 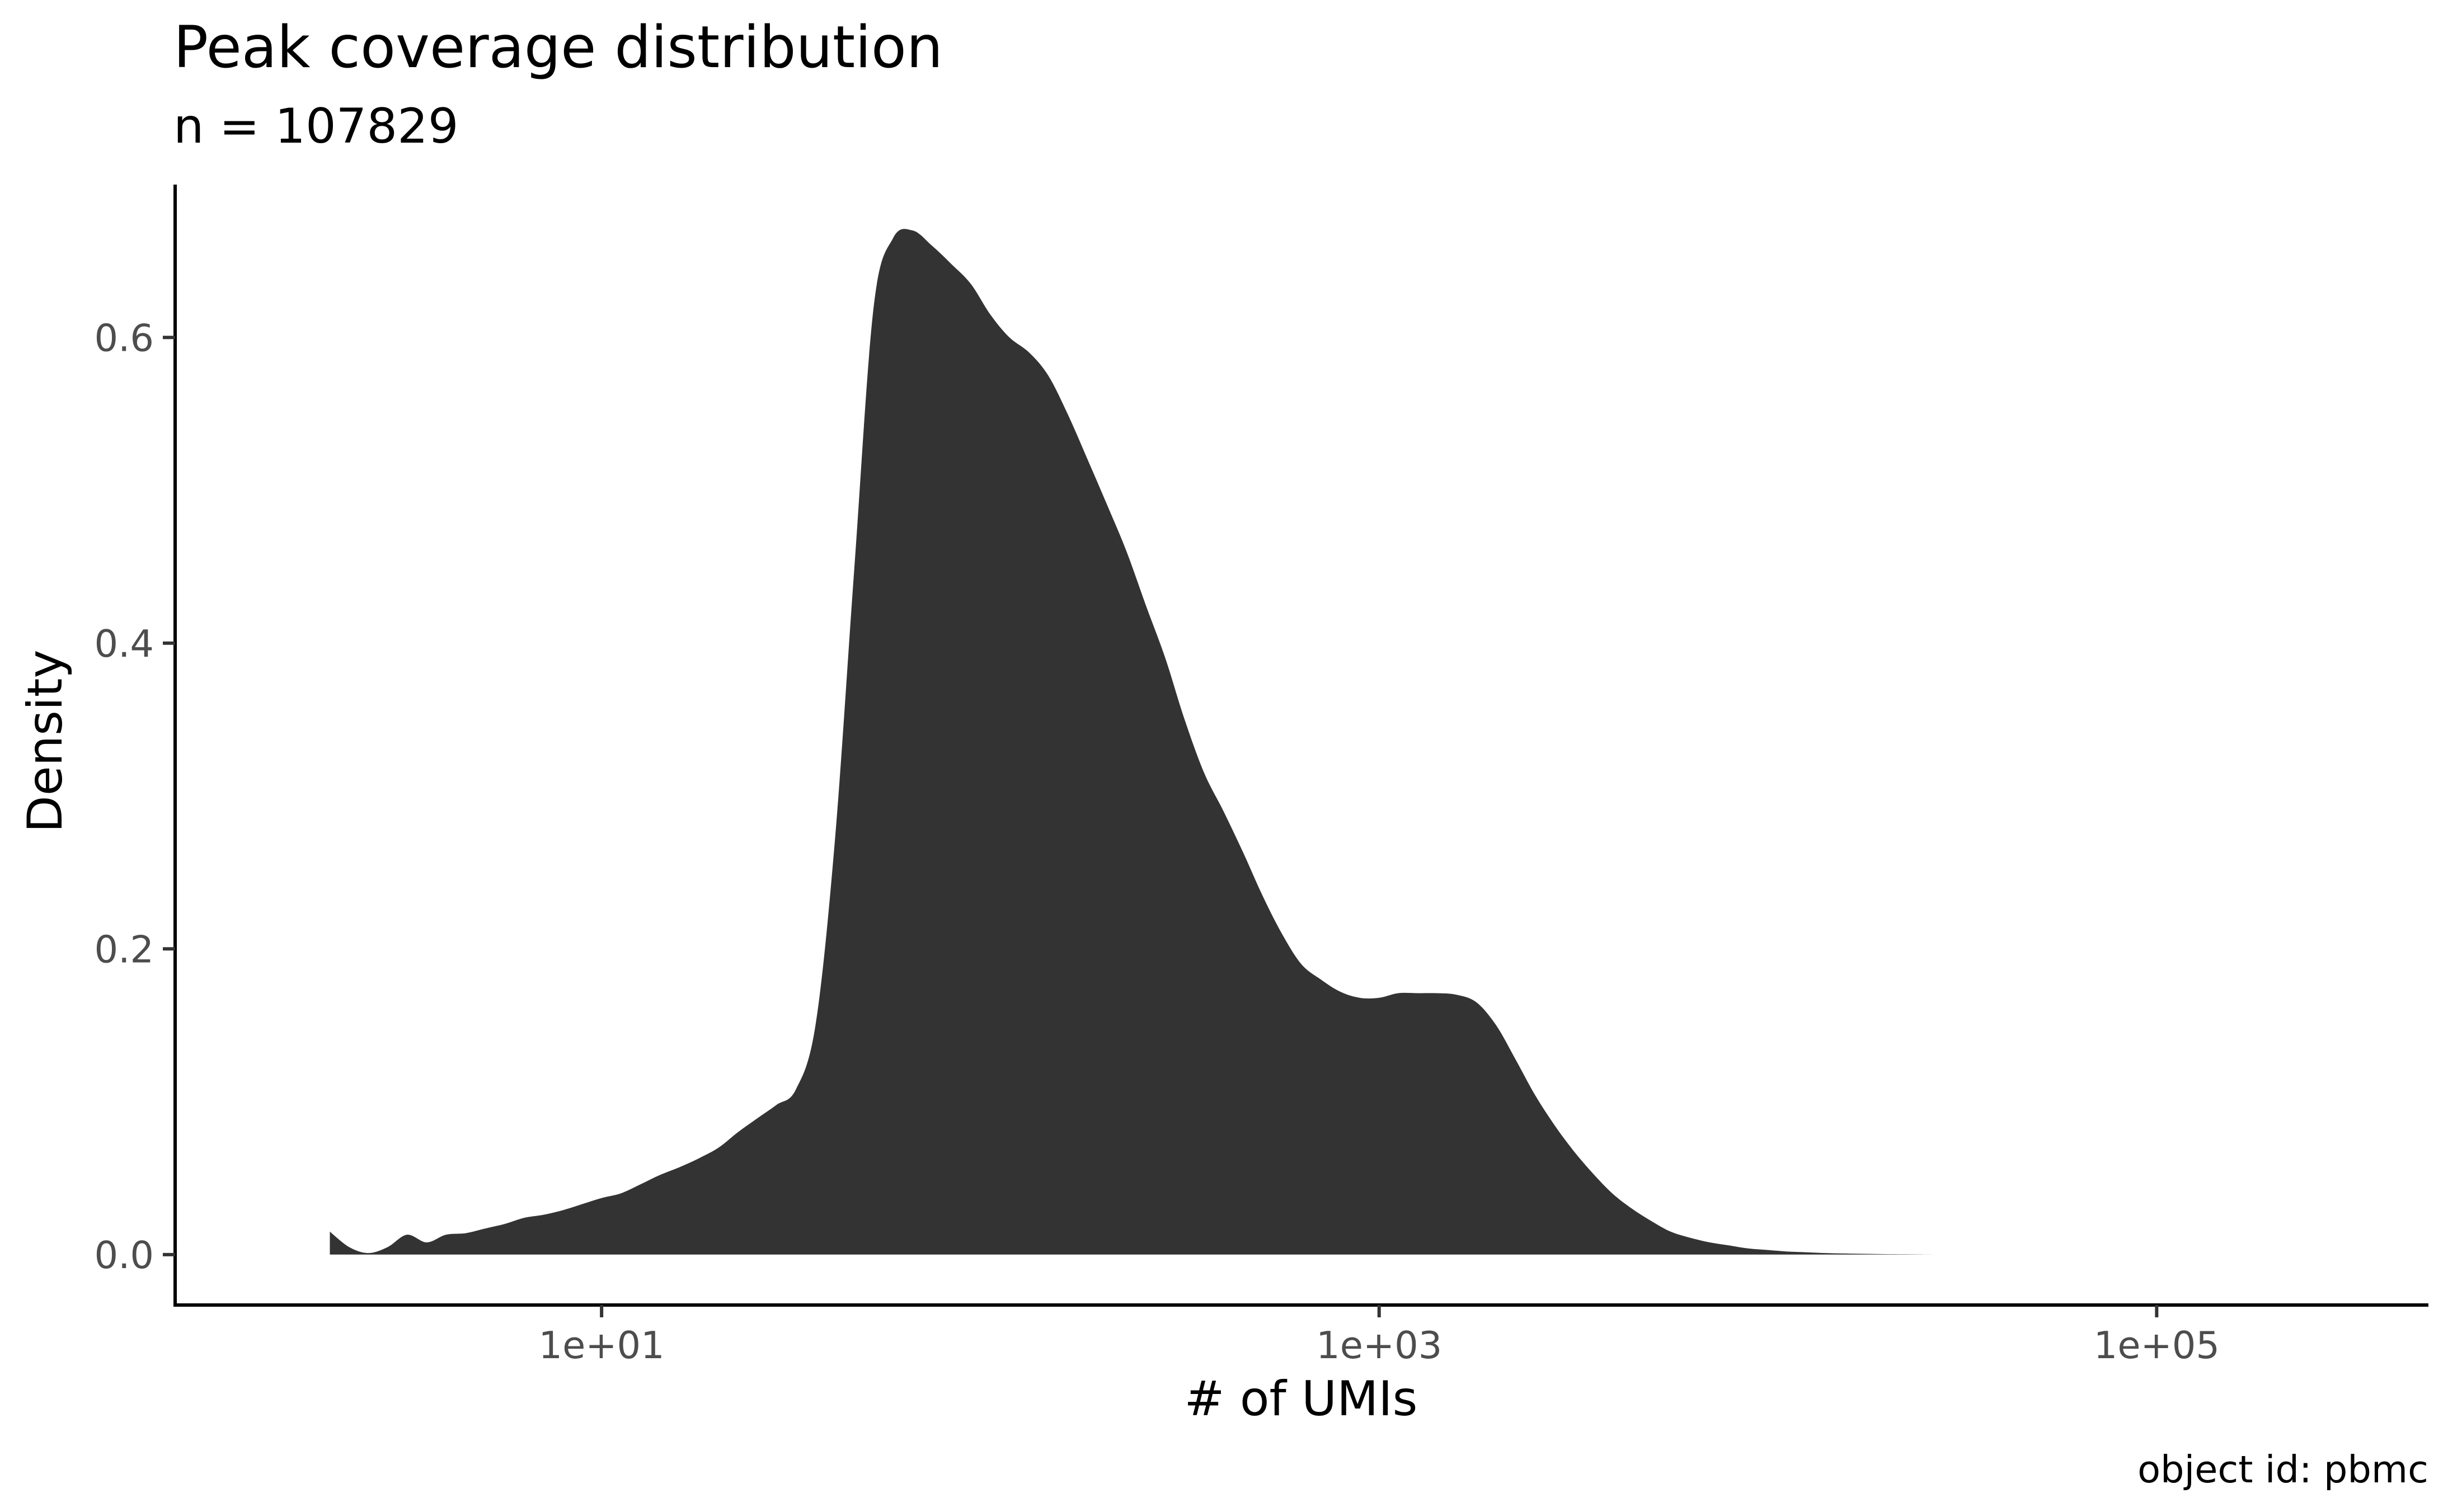 I want to click on y-tick-label: 0.0, so click(x=124, y=1255).